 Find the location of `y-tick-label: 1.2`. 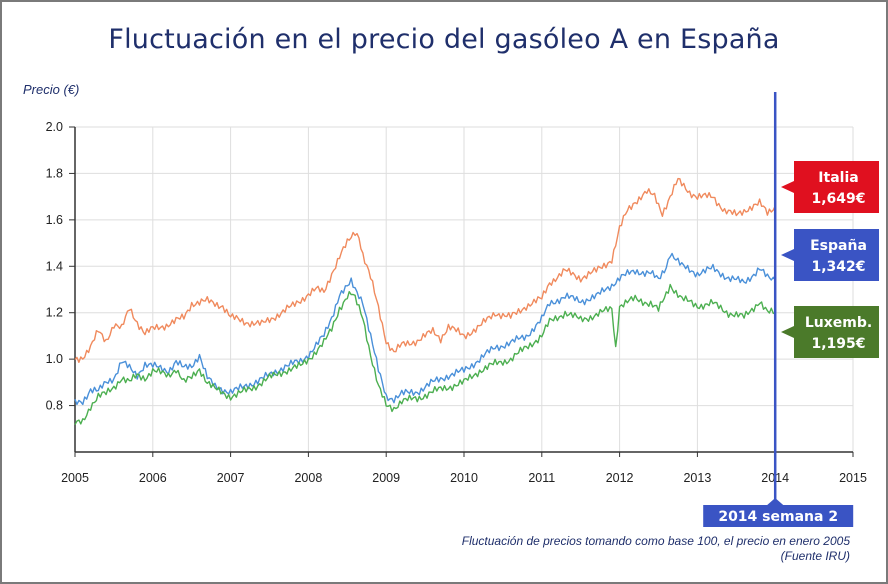

y-tick-label: 1.2 is located at coordinates (54, 313).